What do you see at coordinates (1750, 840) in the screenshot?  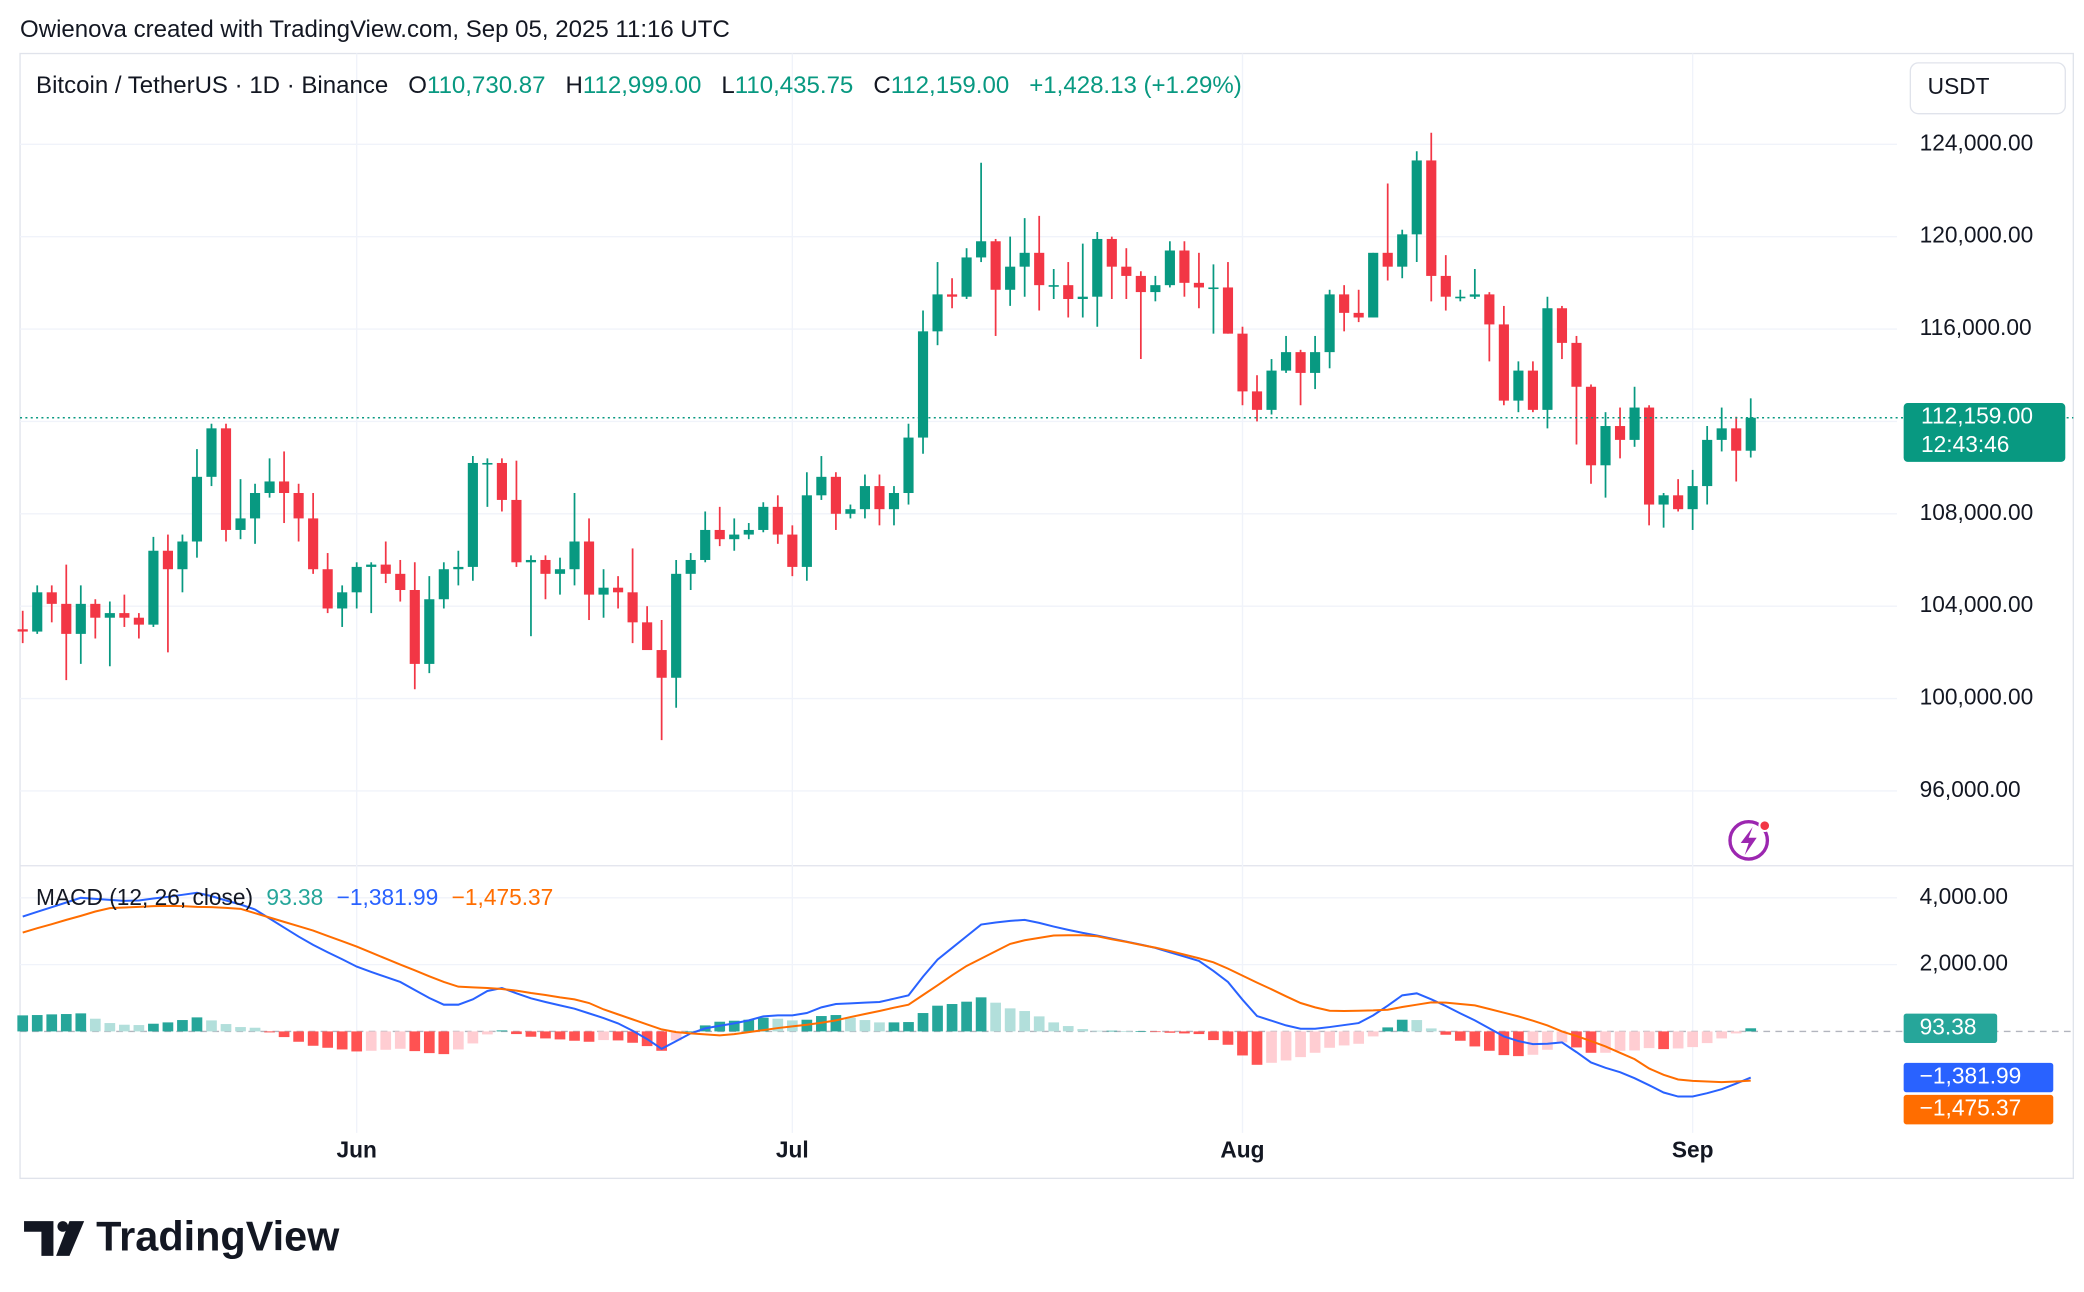 I see `alert-icon` at bounding box center [1750, 840].